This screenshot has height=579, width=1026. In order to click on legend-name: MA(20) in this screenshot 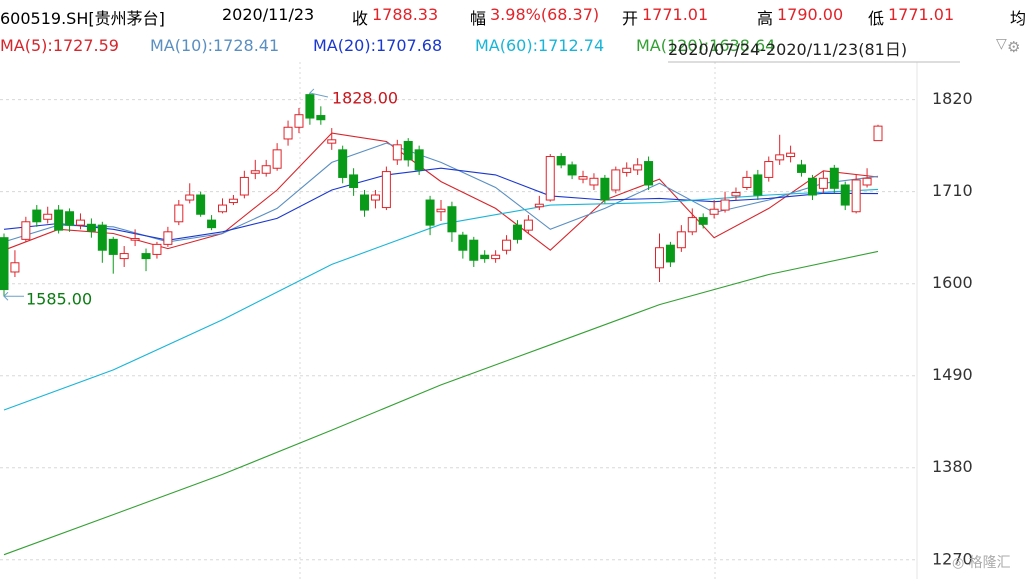, I will do `click(342, 45)`.